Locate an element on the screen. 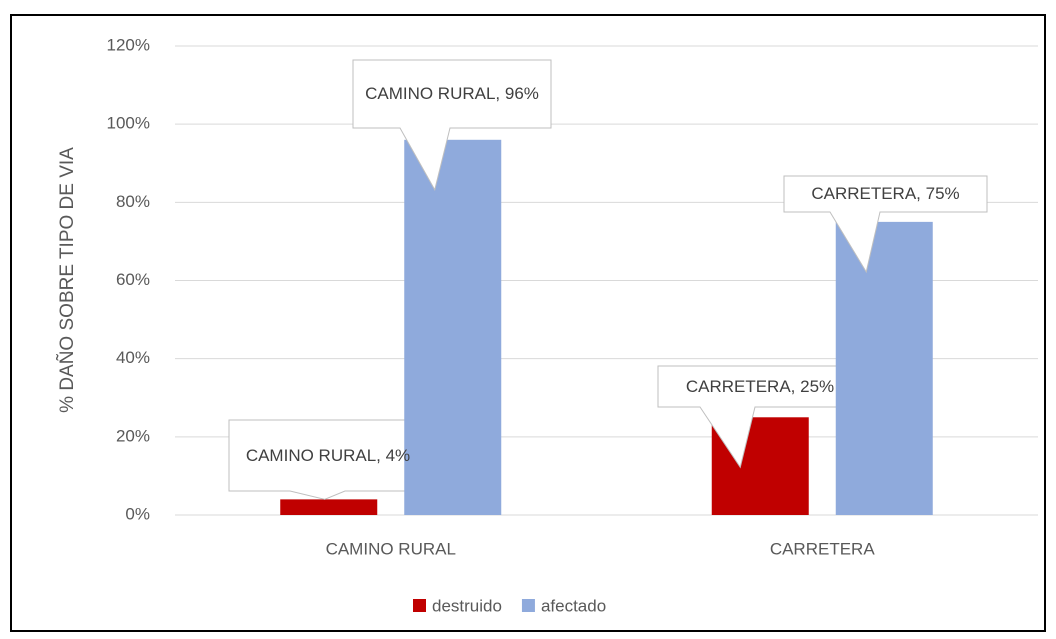 Image resolution: width=1056 pixels, height=639 pixels. y-tick-label: 20% is located at coordinates (133, 435).